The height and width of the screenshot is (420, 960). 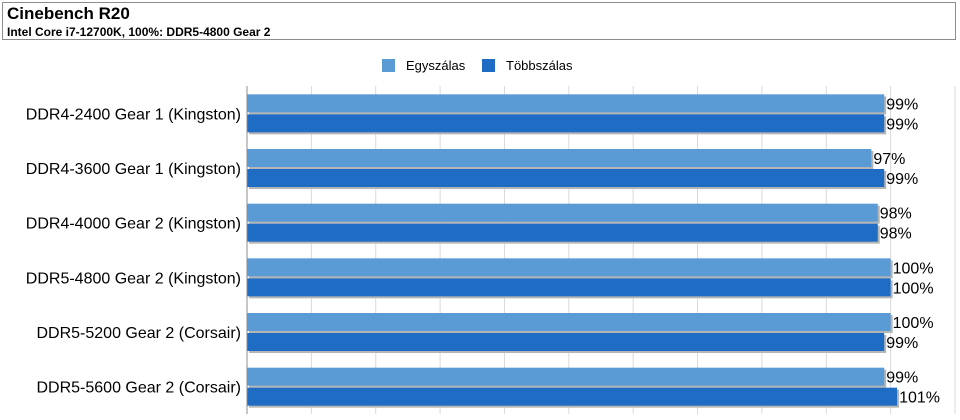 What do you see at coordinates (539, 65) in the screenshot?
I see `legend-label-1: Többszálas` at bounding box center [539, 65].